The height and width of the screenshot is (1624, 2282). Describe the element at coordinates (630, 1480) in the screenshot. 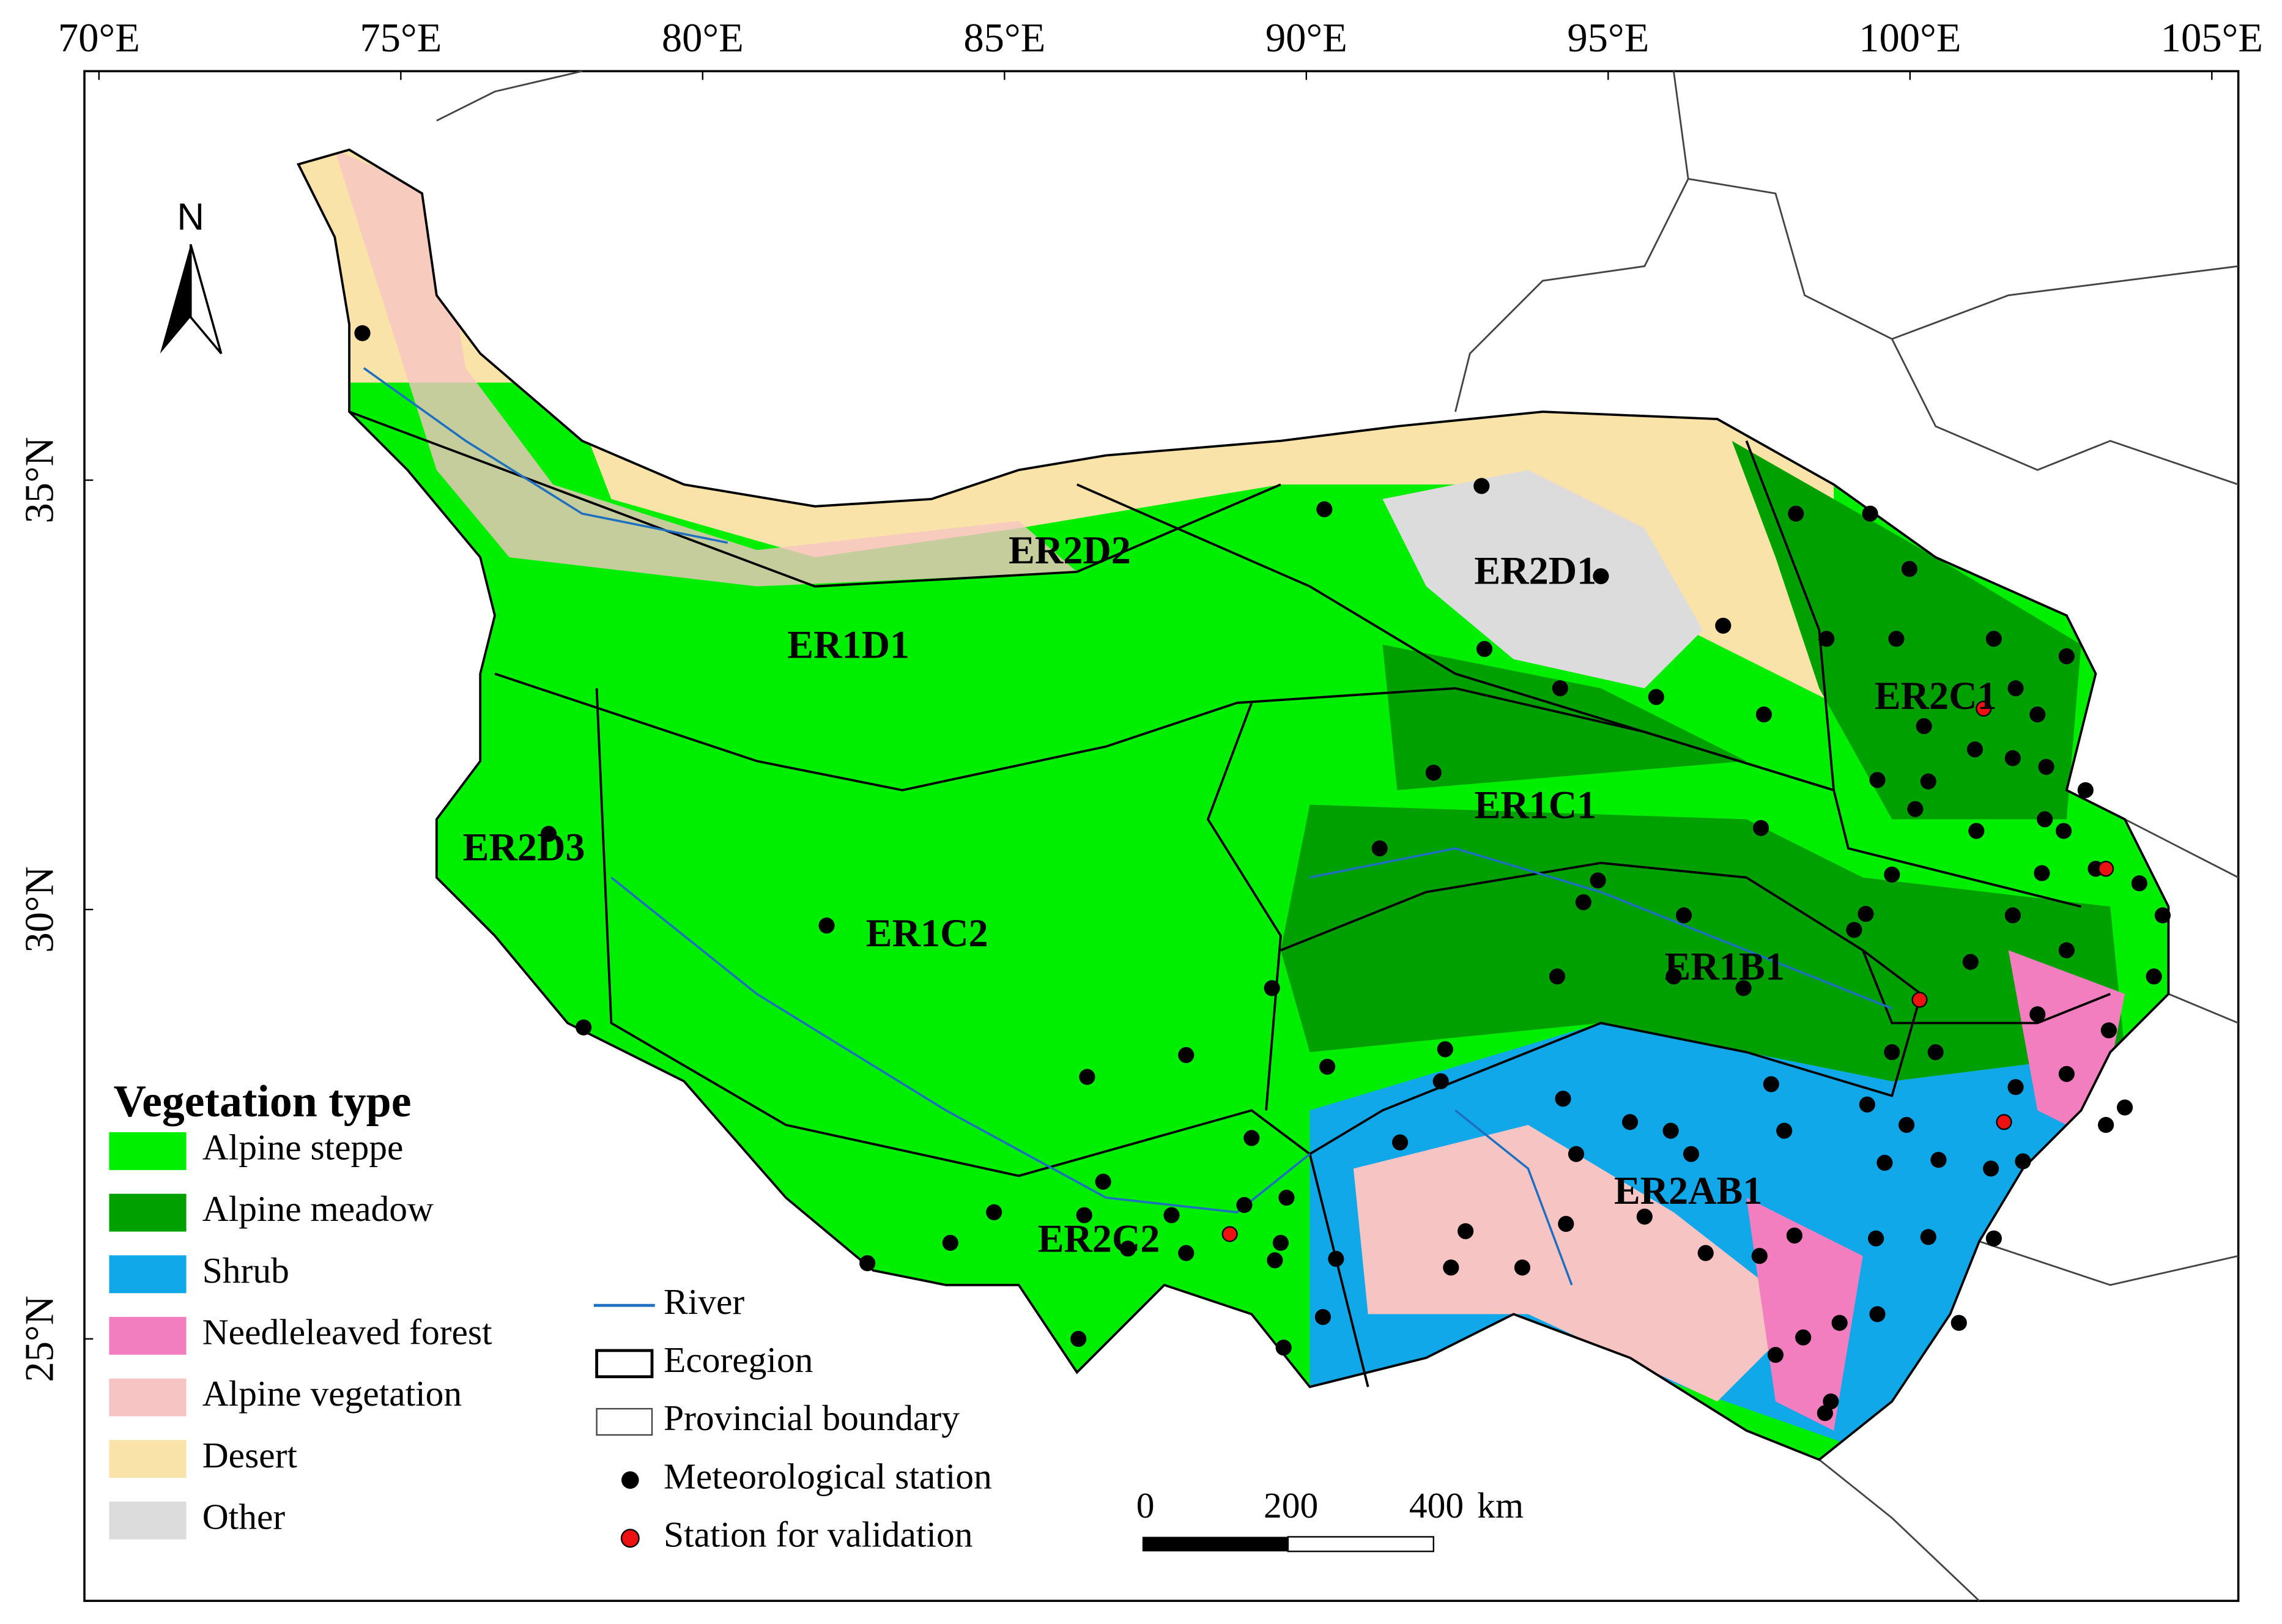

I see `legend-station` at that location.